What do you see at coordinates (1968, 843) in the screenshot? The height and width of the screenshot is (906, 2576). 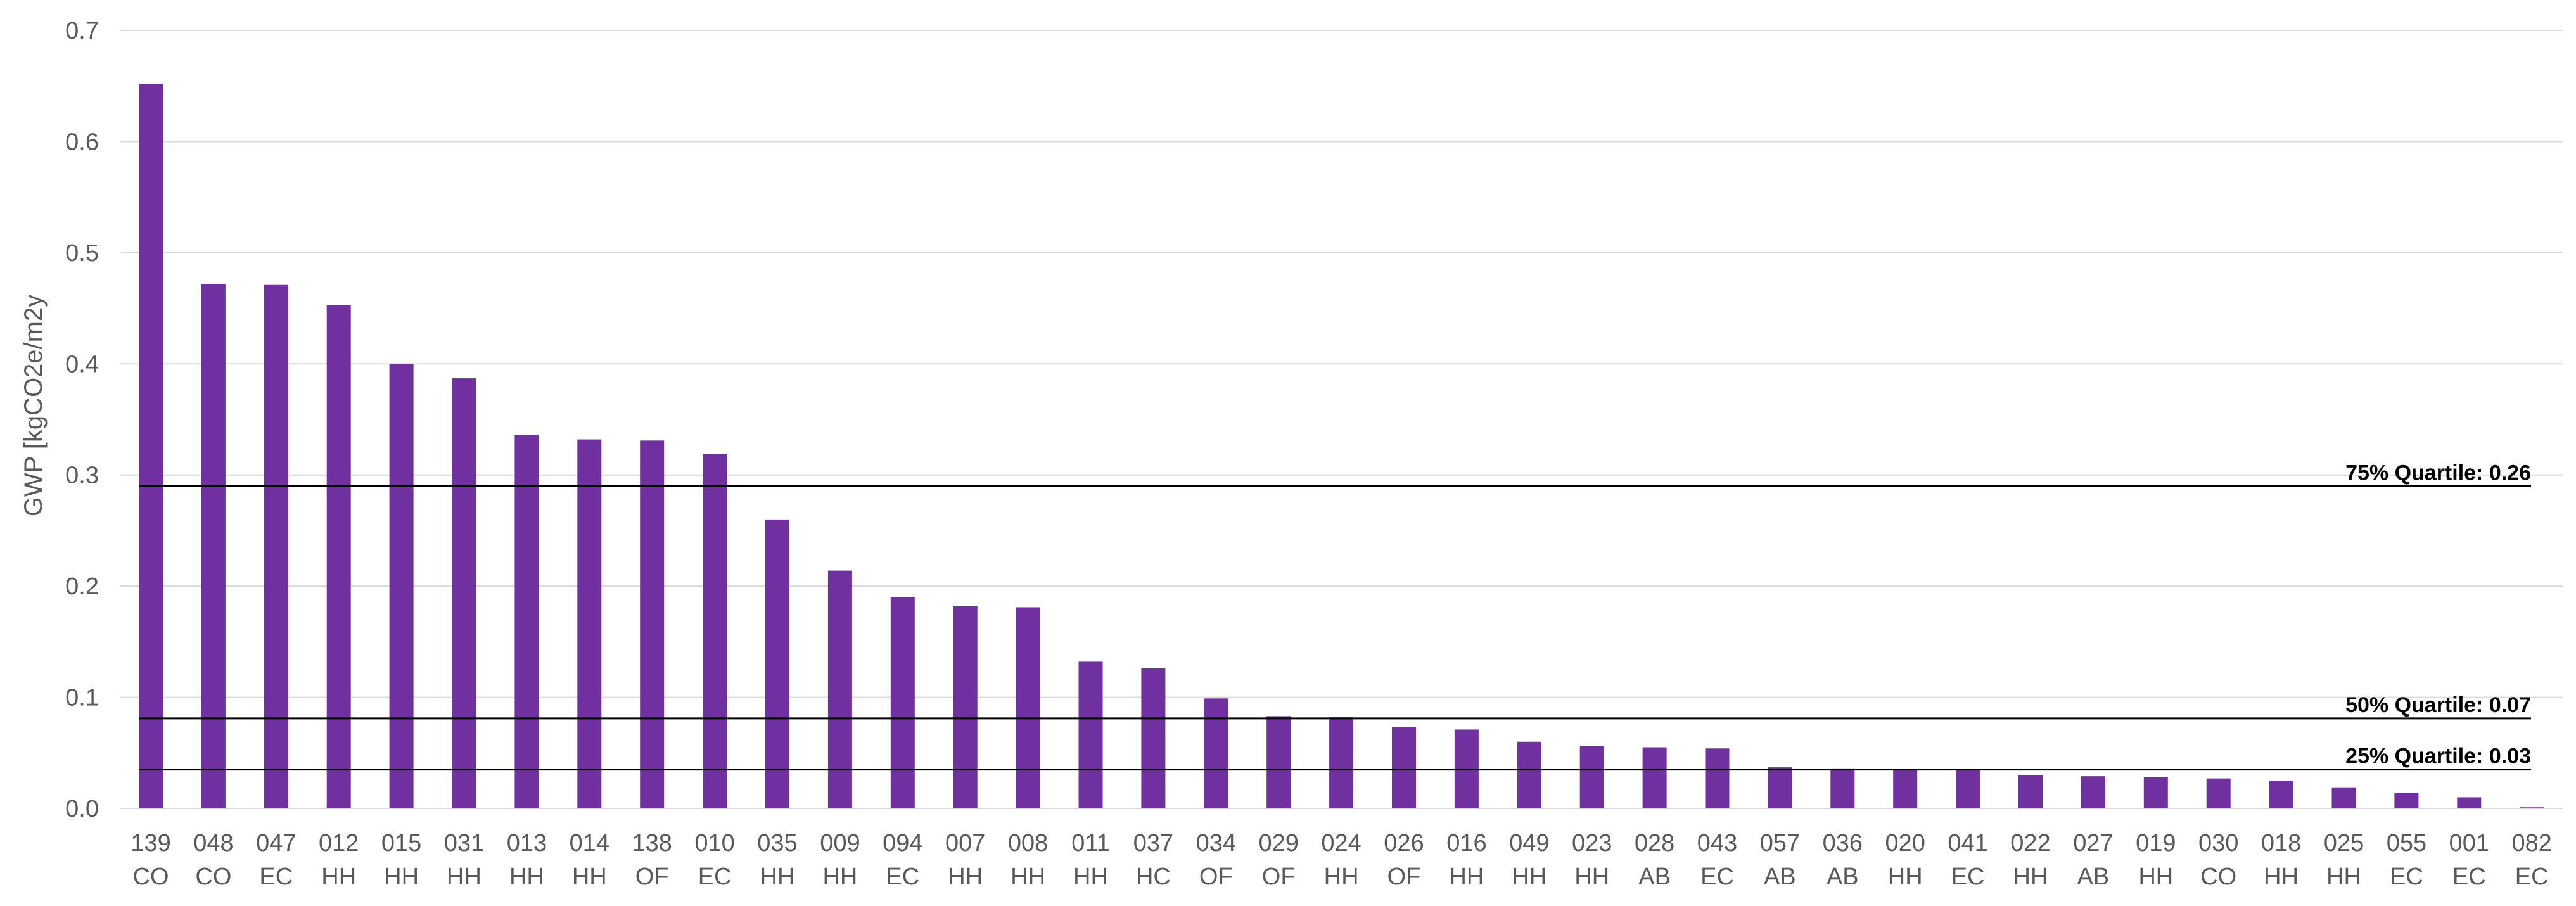 I see `category-label-id: 041` at bounding box center [1968, 843].